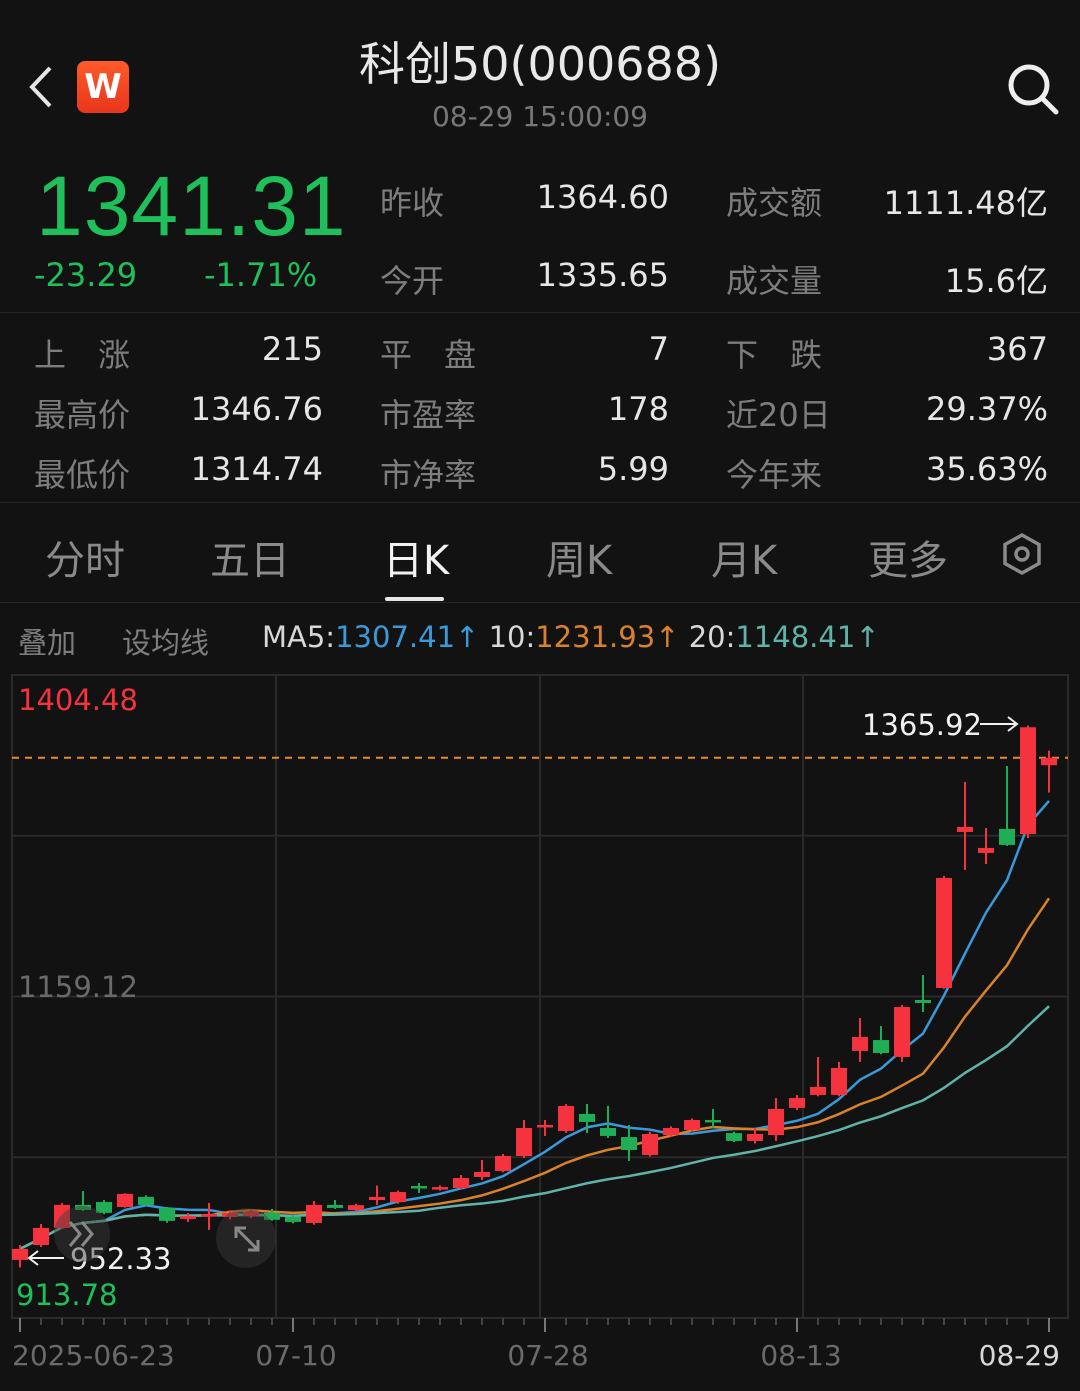  I want to click on back-button, so click(44, 87).